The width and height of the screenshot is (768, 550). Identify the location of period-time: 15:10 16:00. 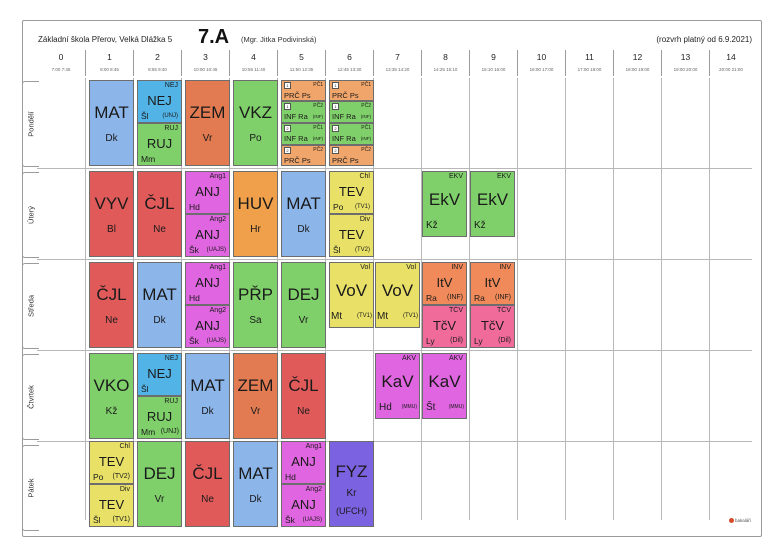
(493, 69).